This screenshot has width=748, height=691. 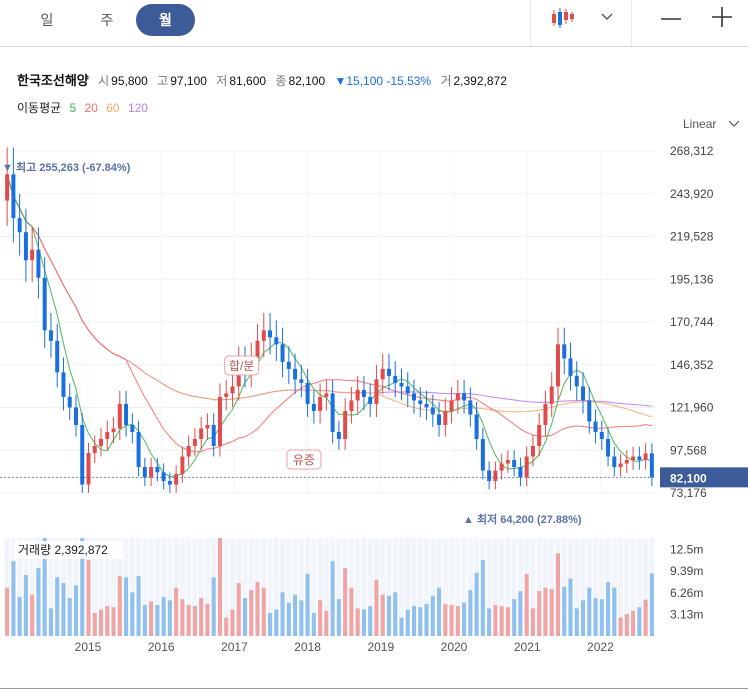 I want to click on y-tick-label: 195,136, so click(x=692, y=279).